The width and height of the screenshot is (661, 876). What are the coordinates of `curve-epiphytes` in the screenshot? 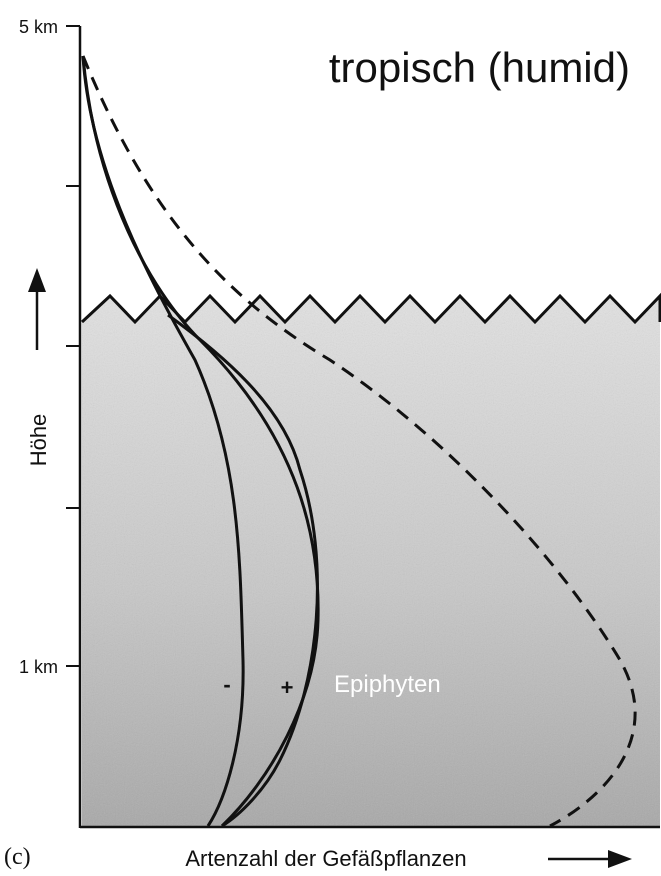 It's located at (243, 570).